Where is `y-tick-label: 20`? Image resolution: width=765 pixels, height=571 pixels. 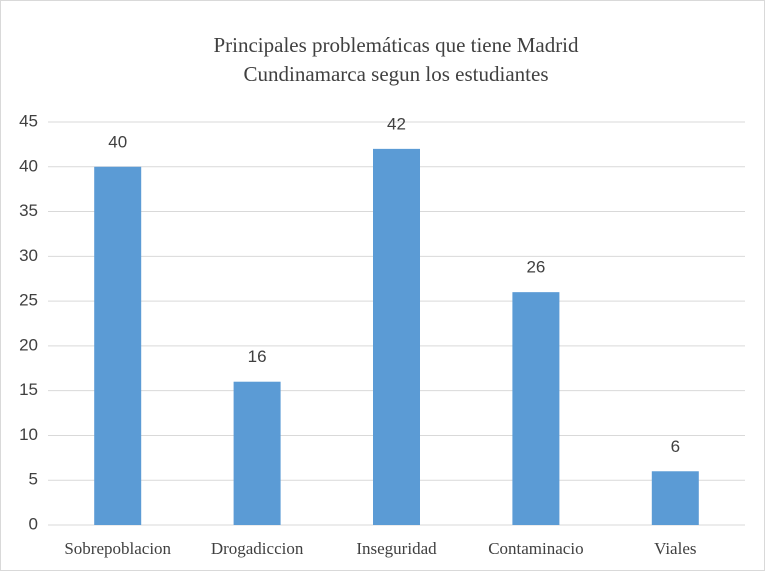 y-tick-label: 20 is located at coordinates (28, 344).